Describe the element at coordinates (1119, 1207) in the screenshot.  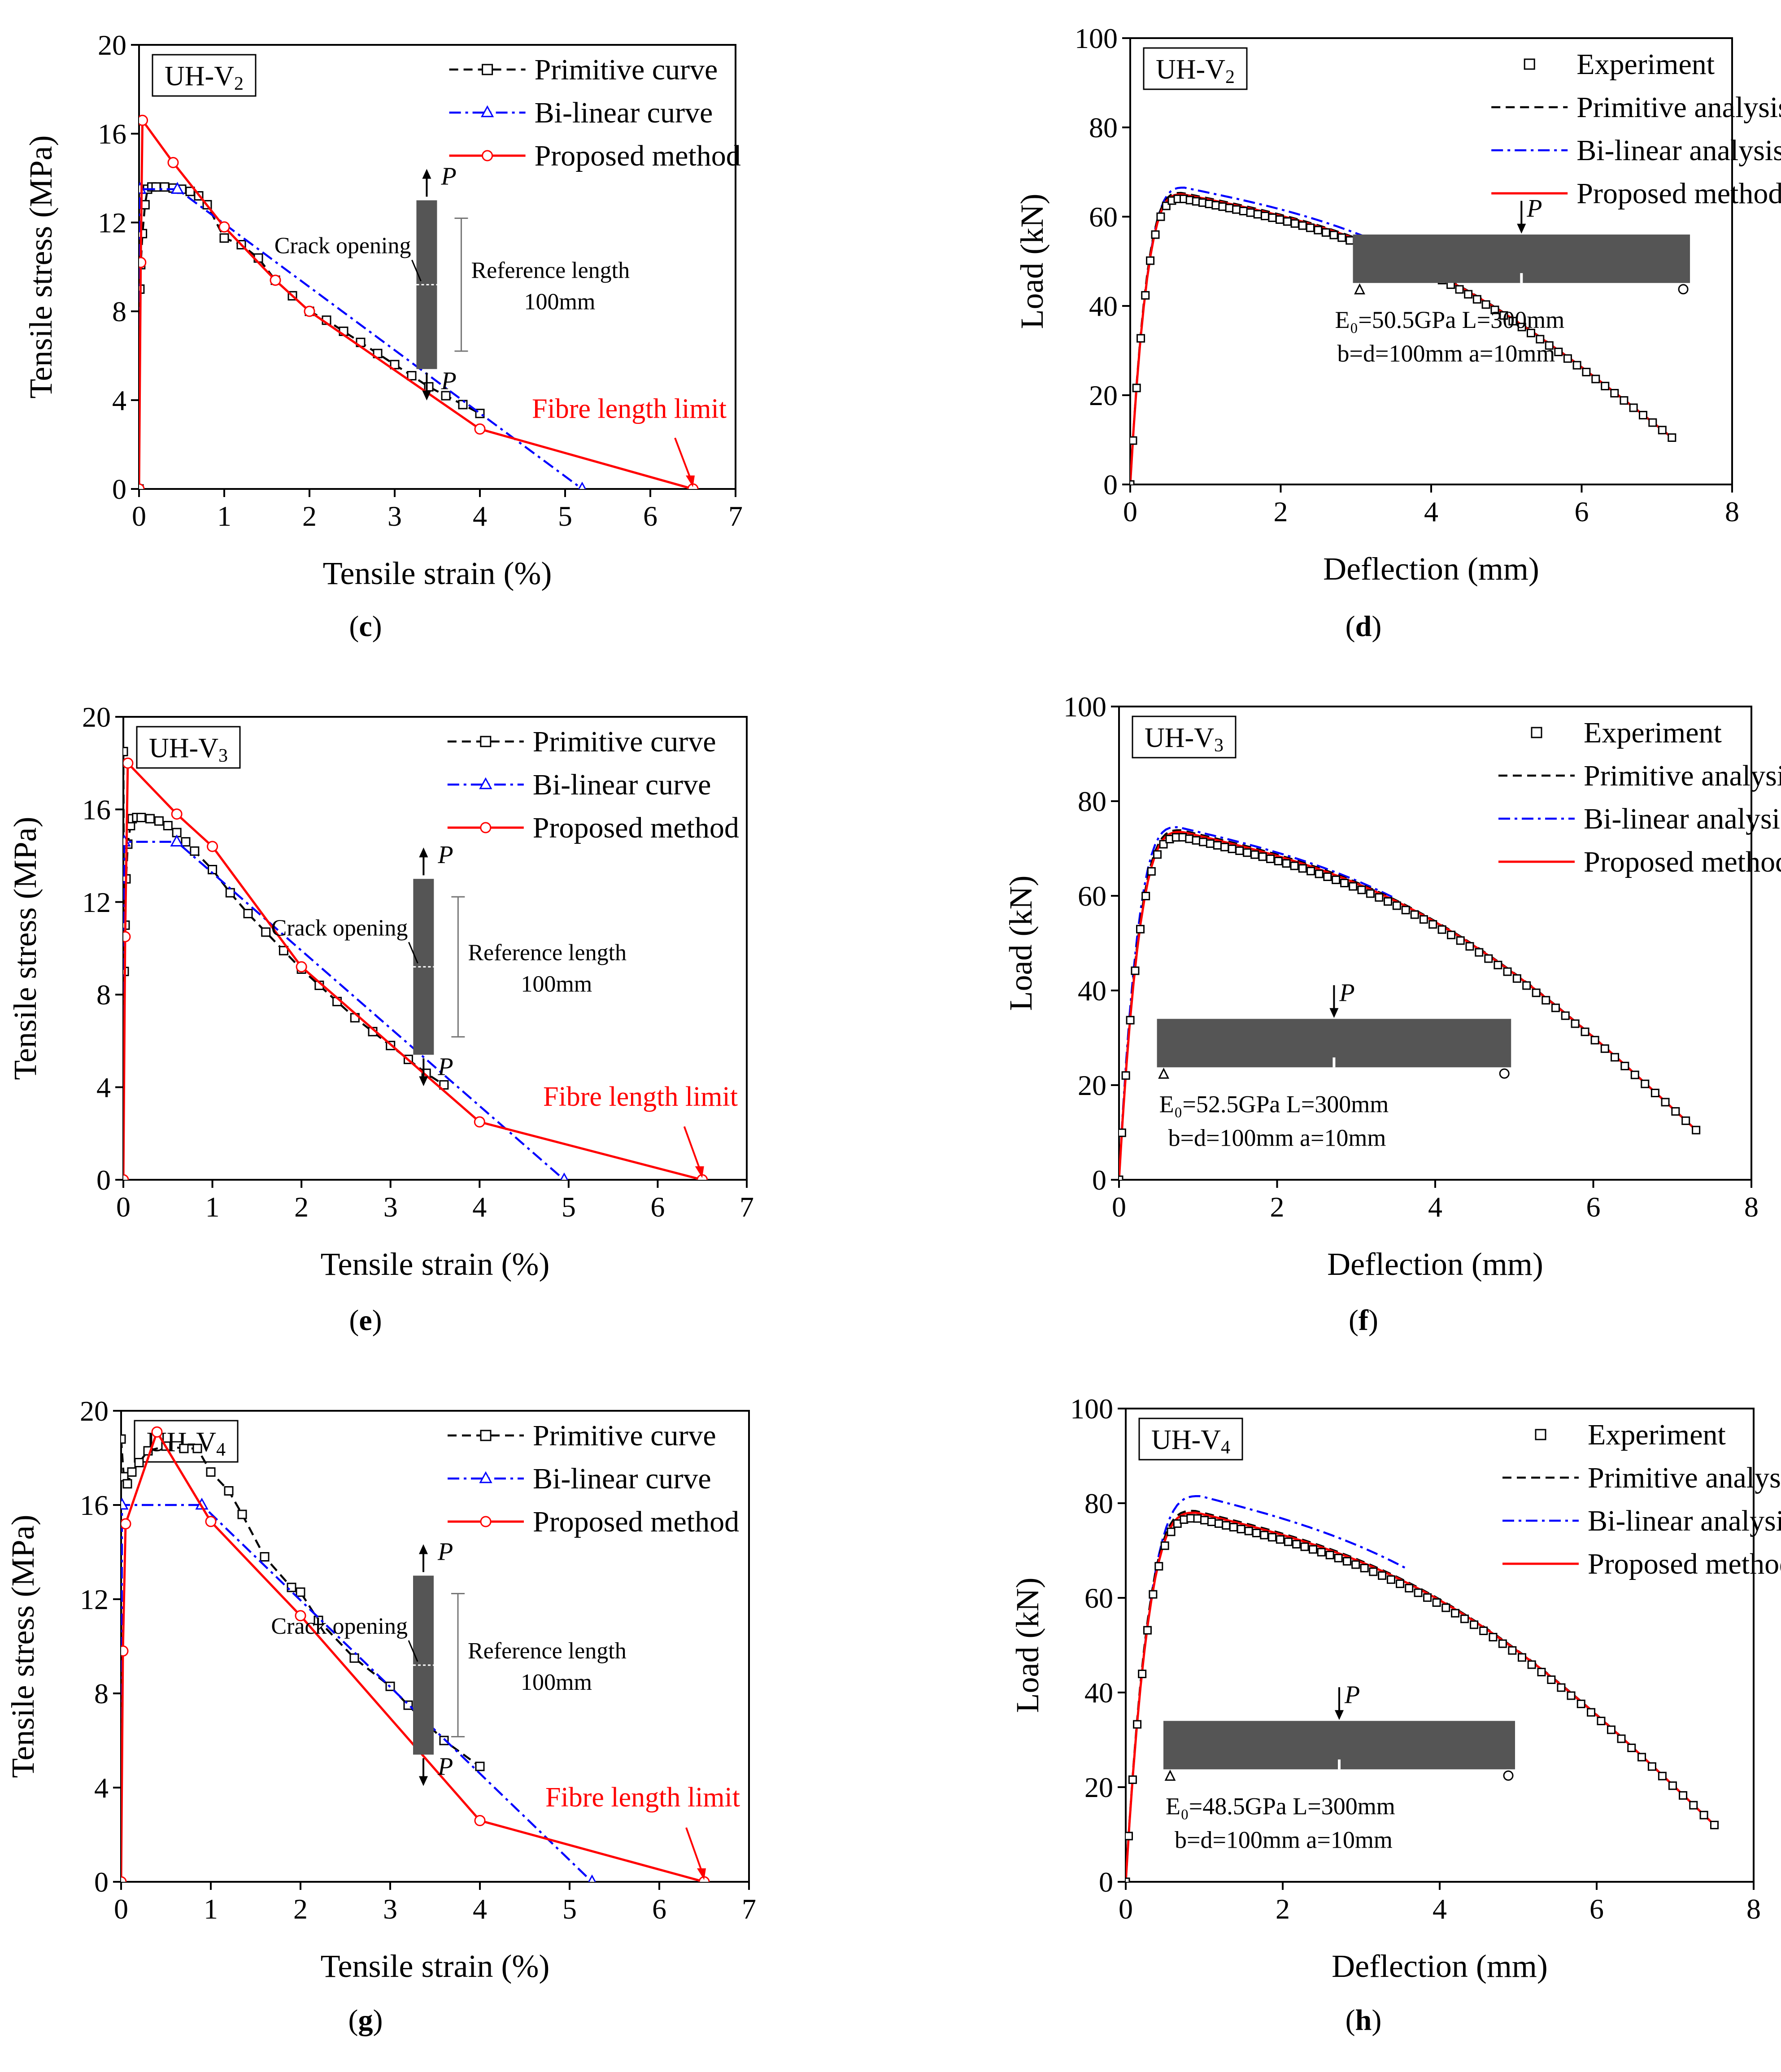
I see `x-tick-label: 0` at that location.